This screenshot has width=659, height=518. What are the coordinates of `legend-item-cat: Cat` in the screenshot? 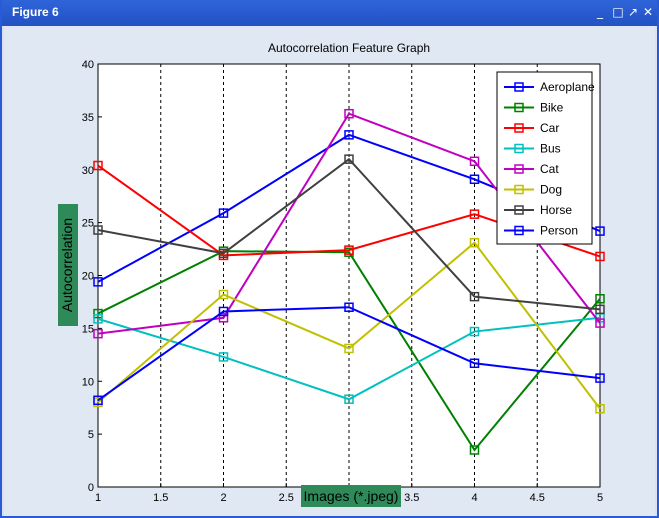 It's located at (531, 169).